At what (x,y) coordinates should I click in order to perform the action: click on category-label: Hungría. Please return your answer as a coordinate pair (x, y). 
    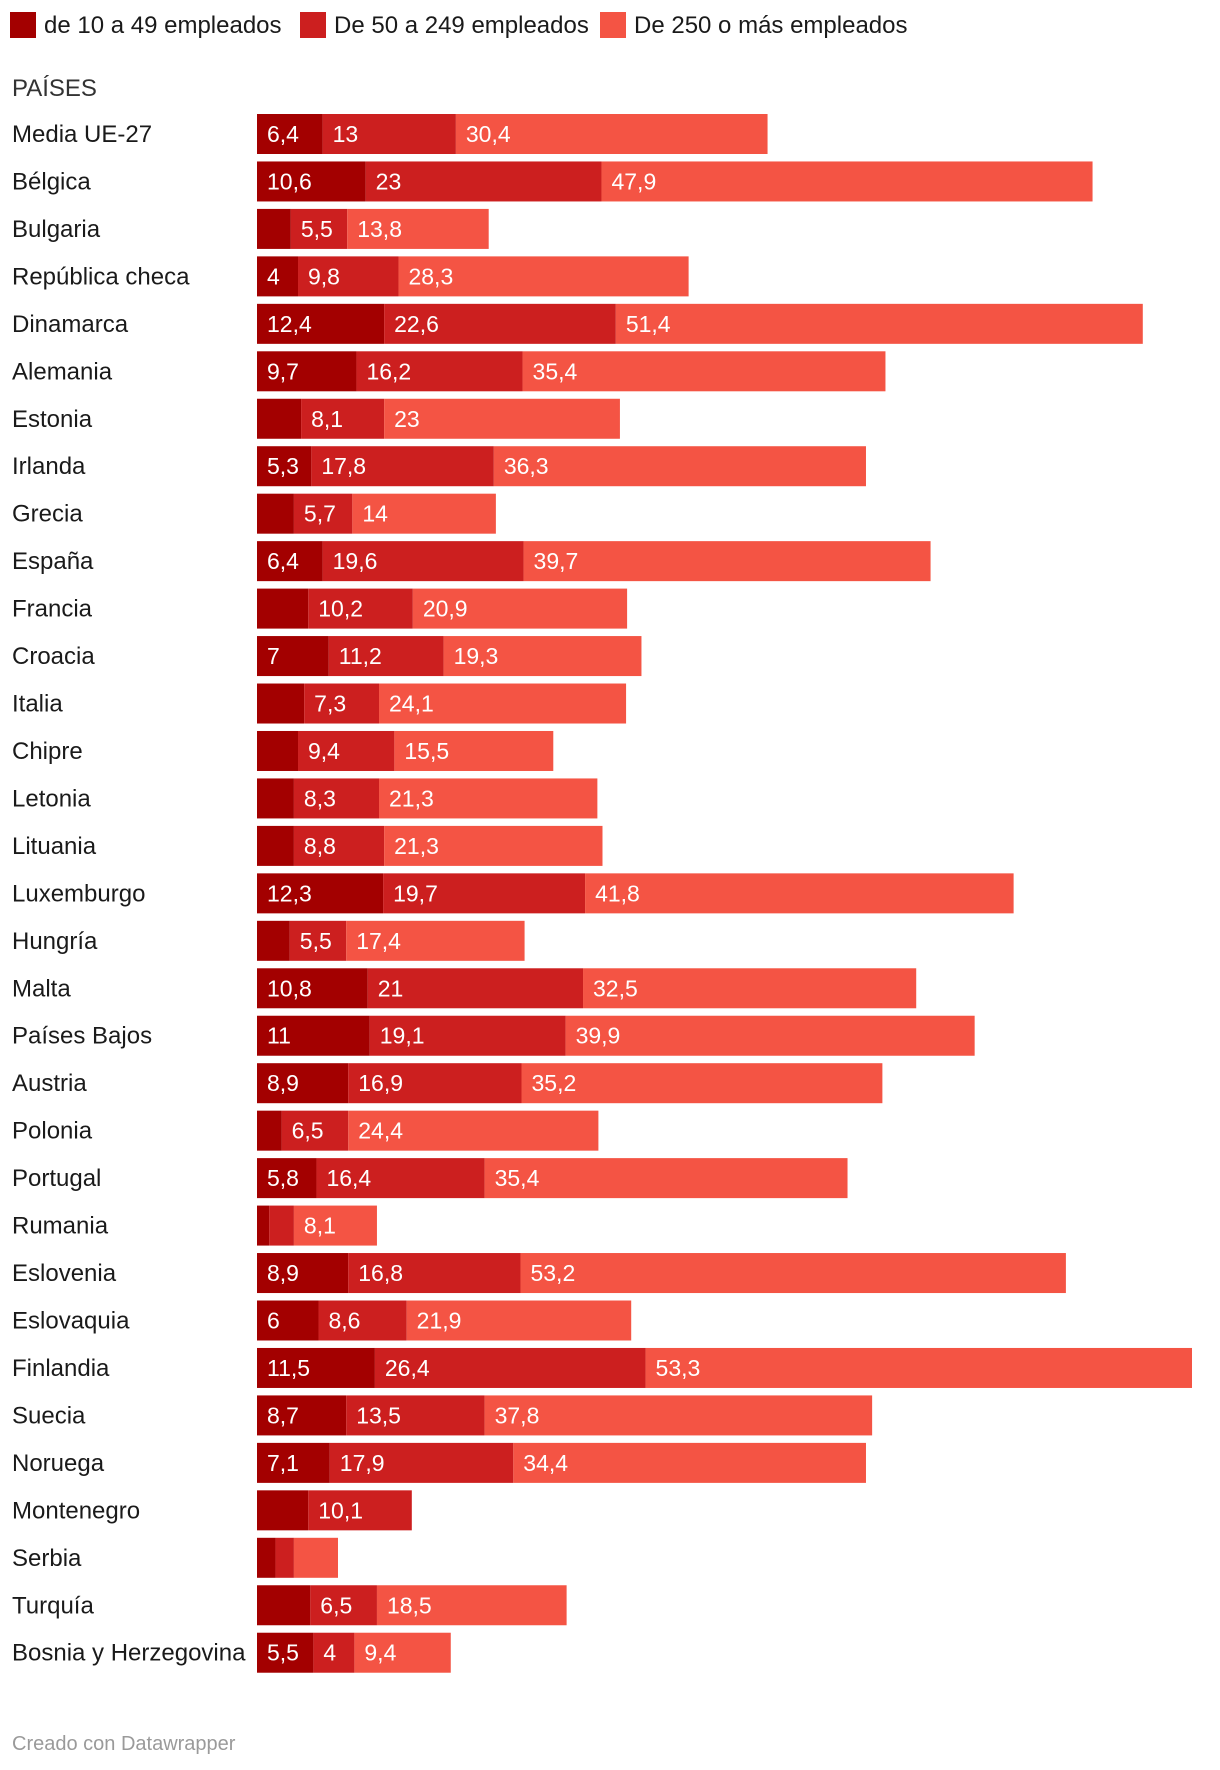
    Looking at the image, I should click on (55, 941).